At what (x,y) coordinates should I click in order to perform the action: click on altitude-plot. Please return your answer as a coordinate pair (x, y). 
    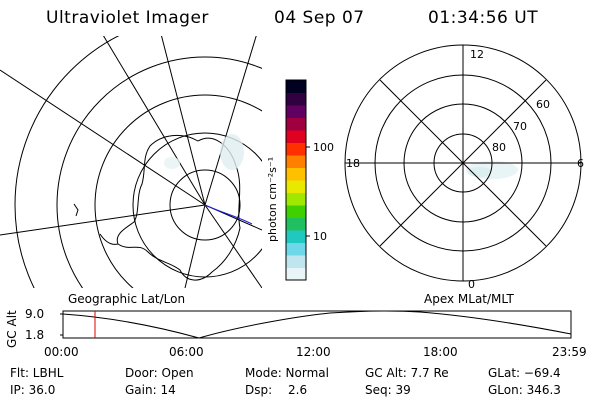
    Looking at the image, I should click on (316, 324).